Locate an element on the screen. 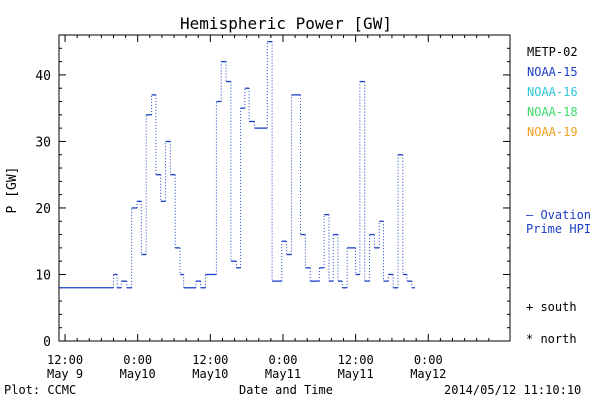 This screenshot has width=600, height=400. legend-entry: NOAA-16 is located at coordinates (552, 92).